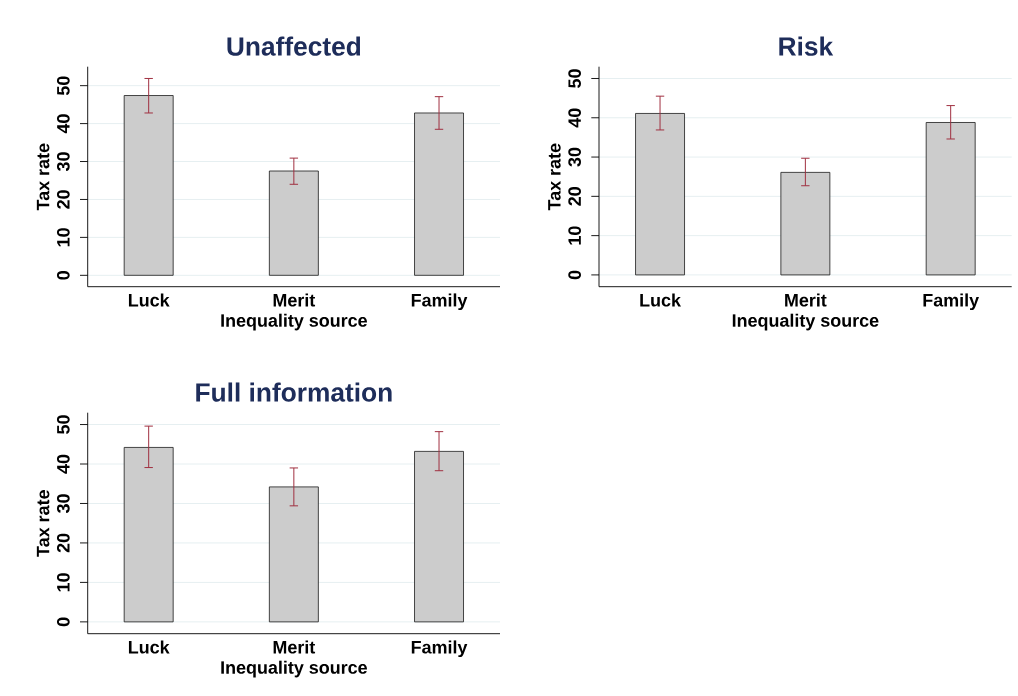  Describe the element at coordinates (294, 46) in the screenshot. I see `chart-title: Unaffected` at that location.